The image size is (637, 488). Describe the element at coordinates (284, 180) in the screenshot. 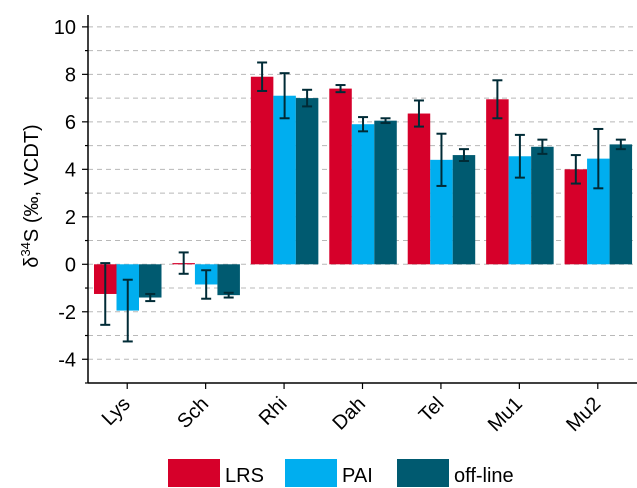

I see `bar-PAI-Rhi` at that location.